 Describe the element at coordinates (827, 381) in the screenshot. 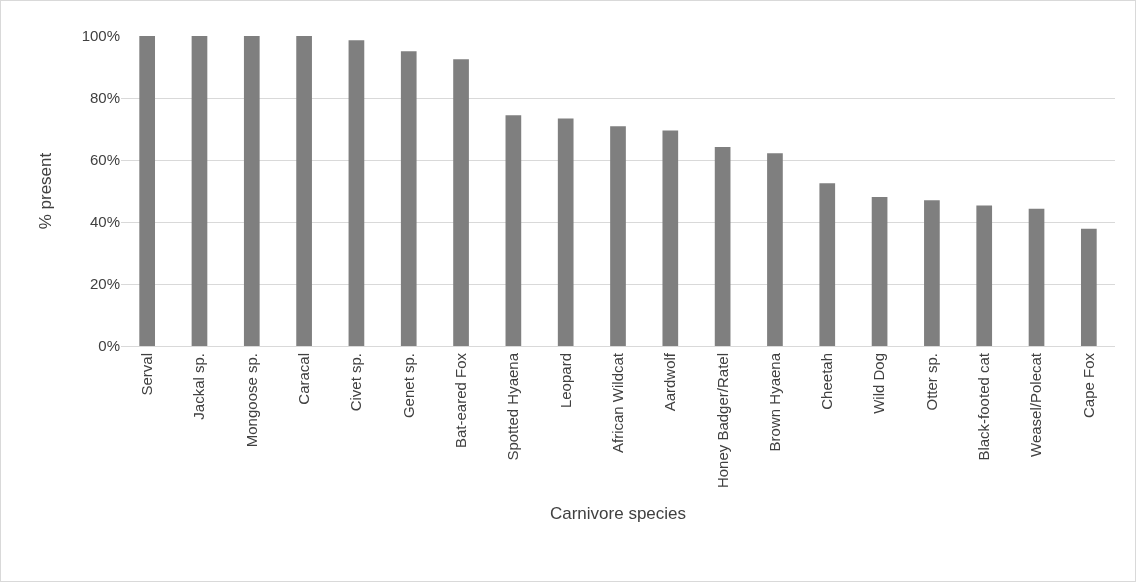

I see `x-tick-label: Cheetah` at that location.